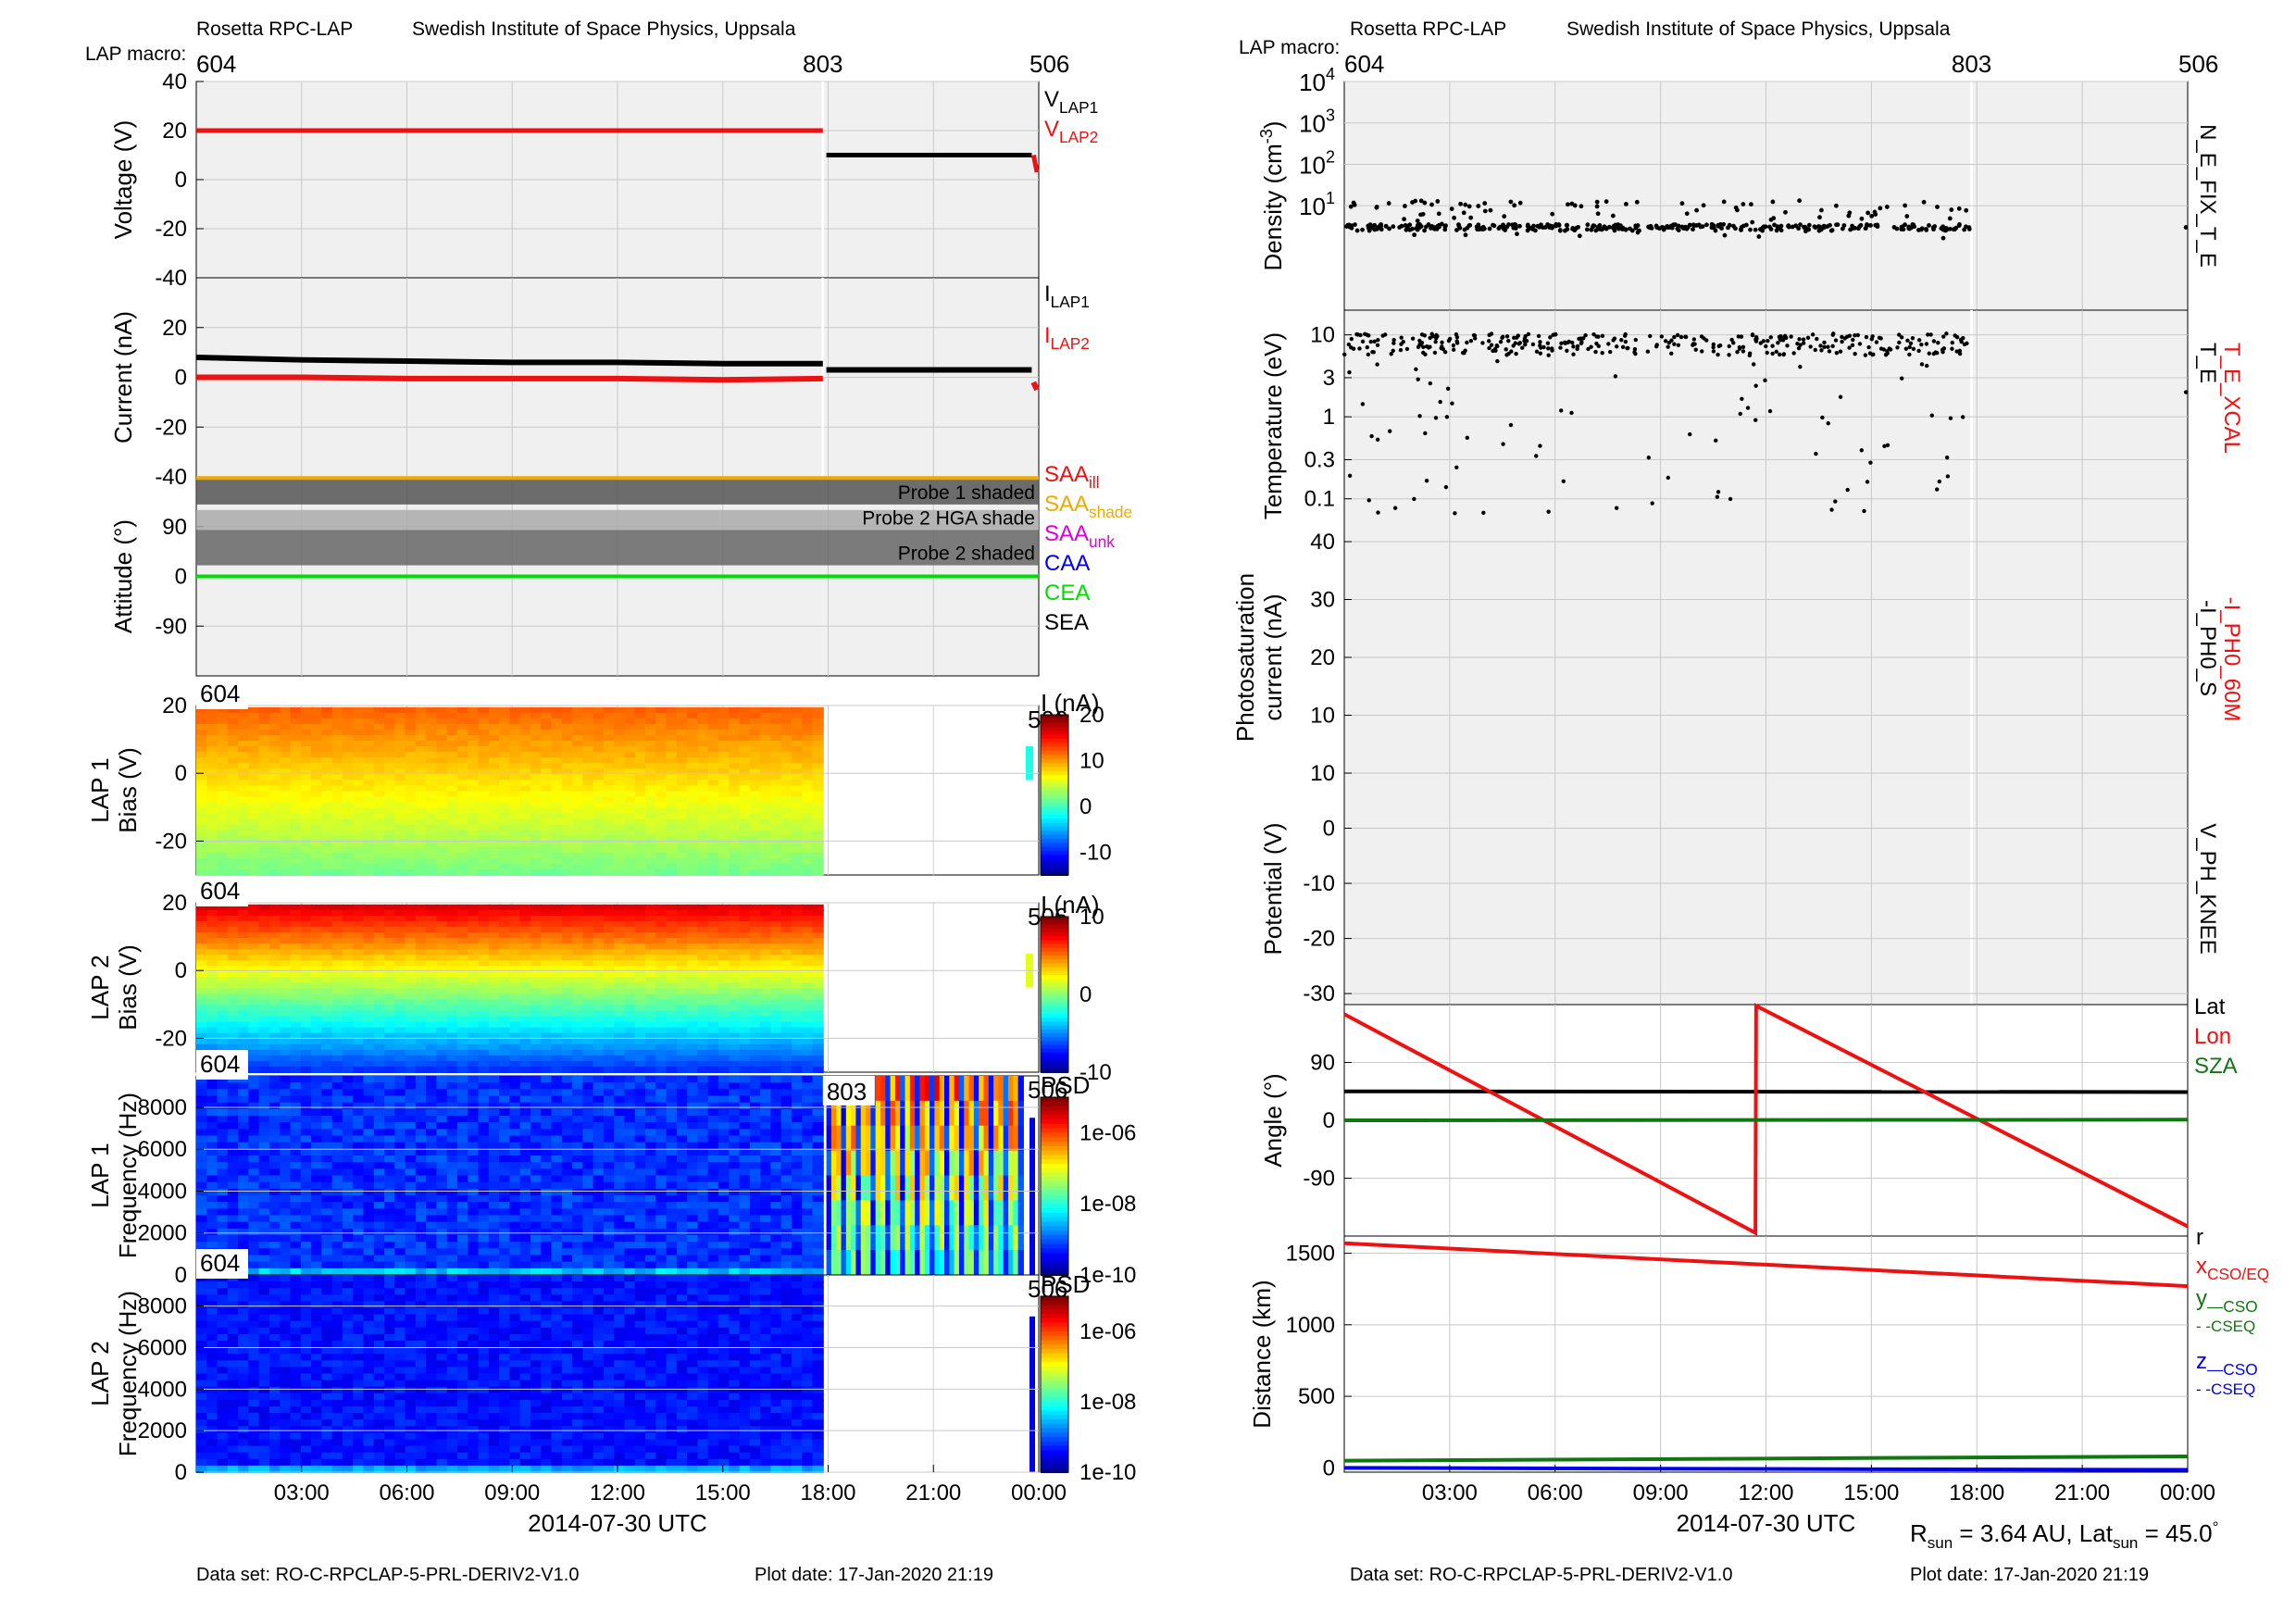  Describe the element at coordinates (123, 377) in the screenshot. I see `current-ylabel: Current (nA)` at that location.